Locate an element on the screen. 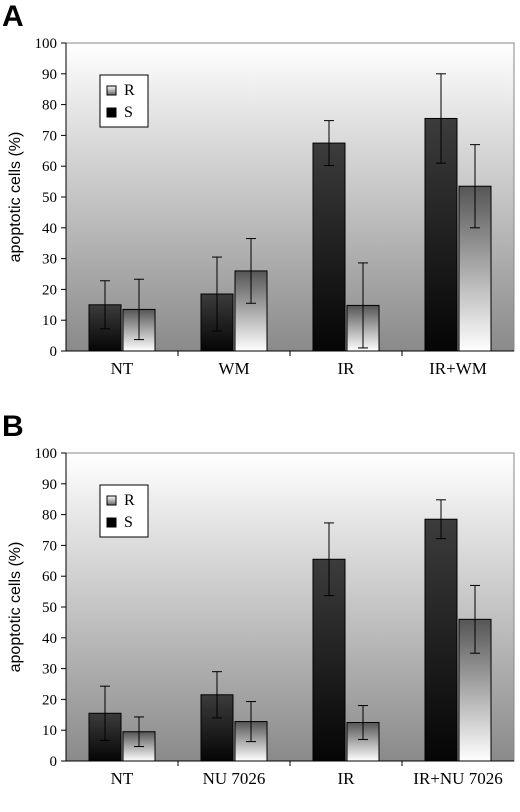 The height and width of the screenshot is (812, 520). panel-label-a: A is located at coordinates (13, 16).